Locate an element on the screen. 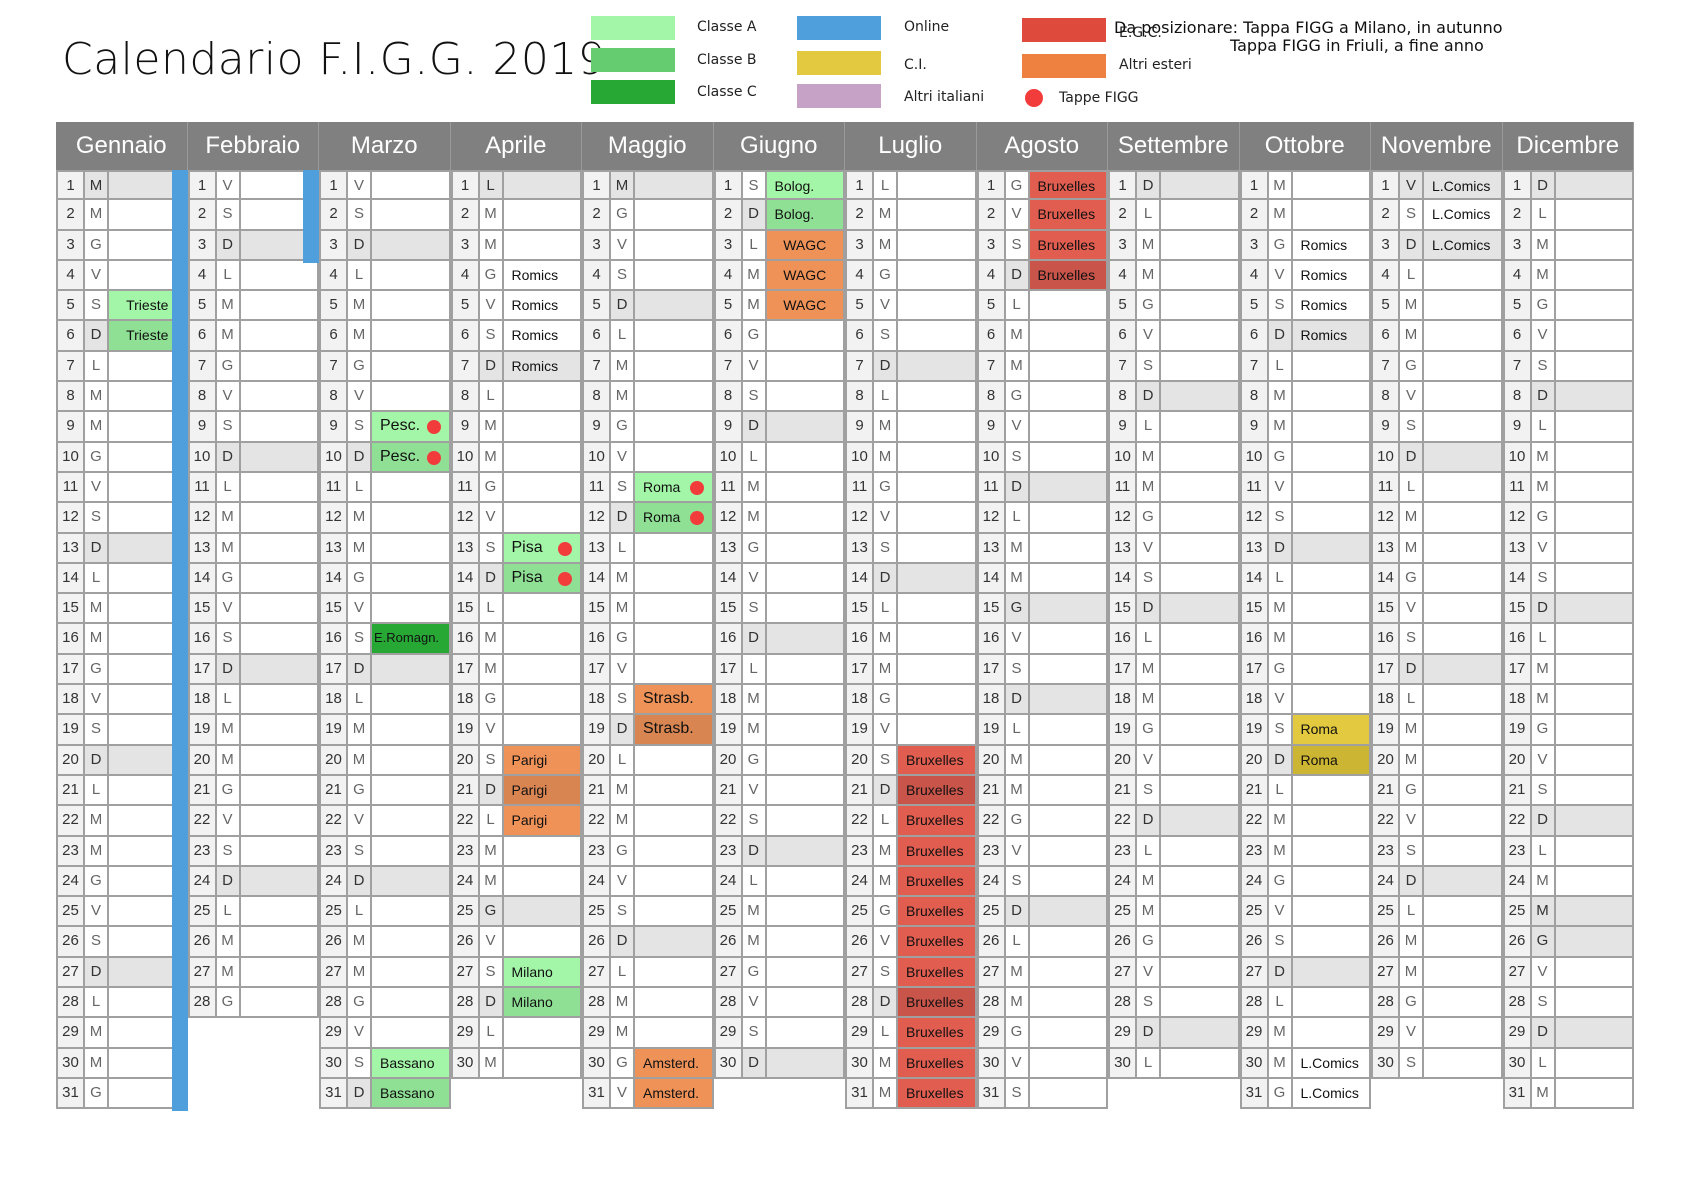  day-row: 30 L is located at coordinates (1174, 1063).